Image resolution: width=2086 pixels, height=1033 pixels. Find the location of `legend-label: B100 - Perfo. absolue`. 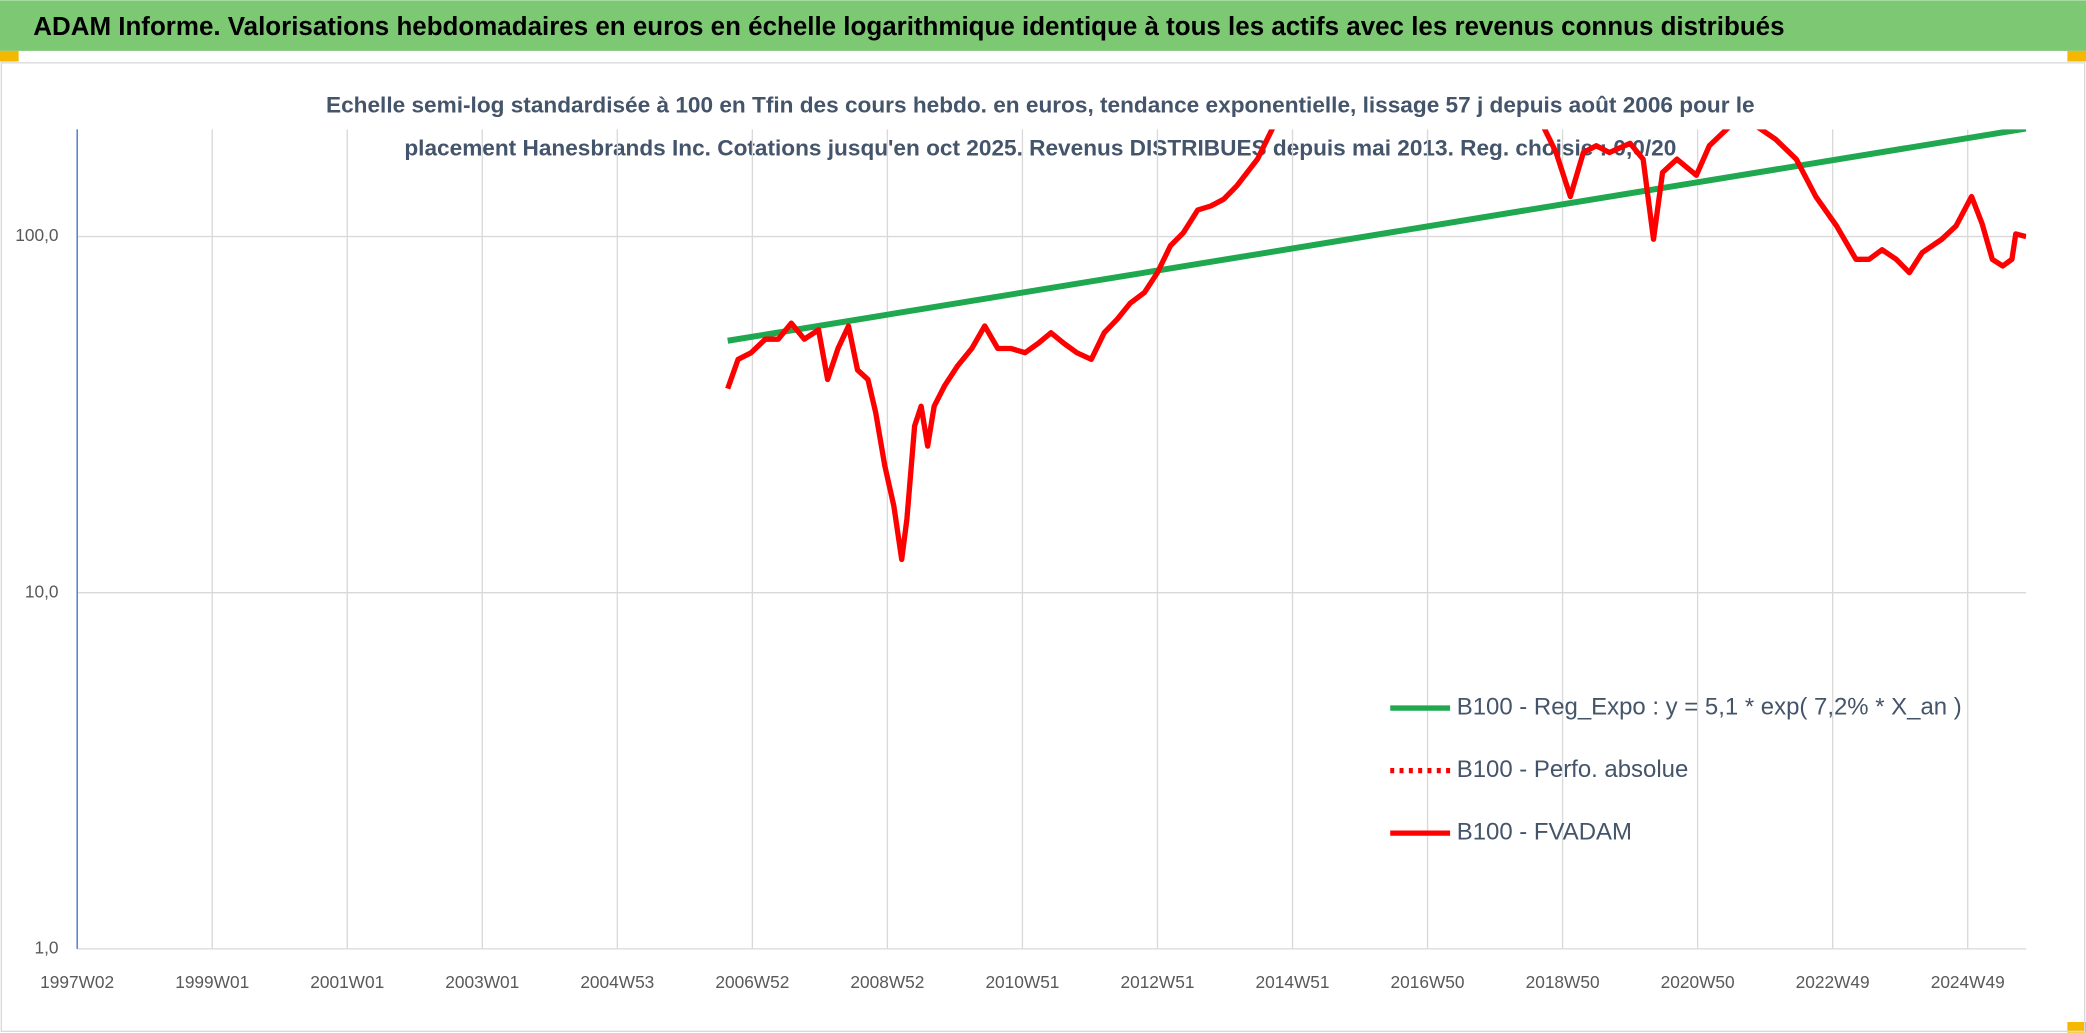

legend-label: B100 - Perfo. absolue is located at coordinates (1573, 769).